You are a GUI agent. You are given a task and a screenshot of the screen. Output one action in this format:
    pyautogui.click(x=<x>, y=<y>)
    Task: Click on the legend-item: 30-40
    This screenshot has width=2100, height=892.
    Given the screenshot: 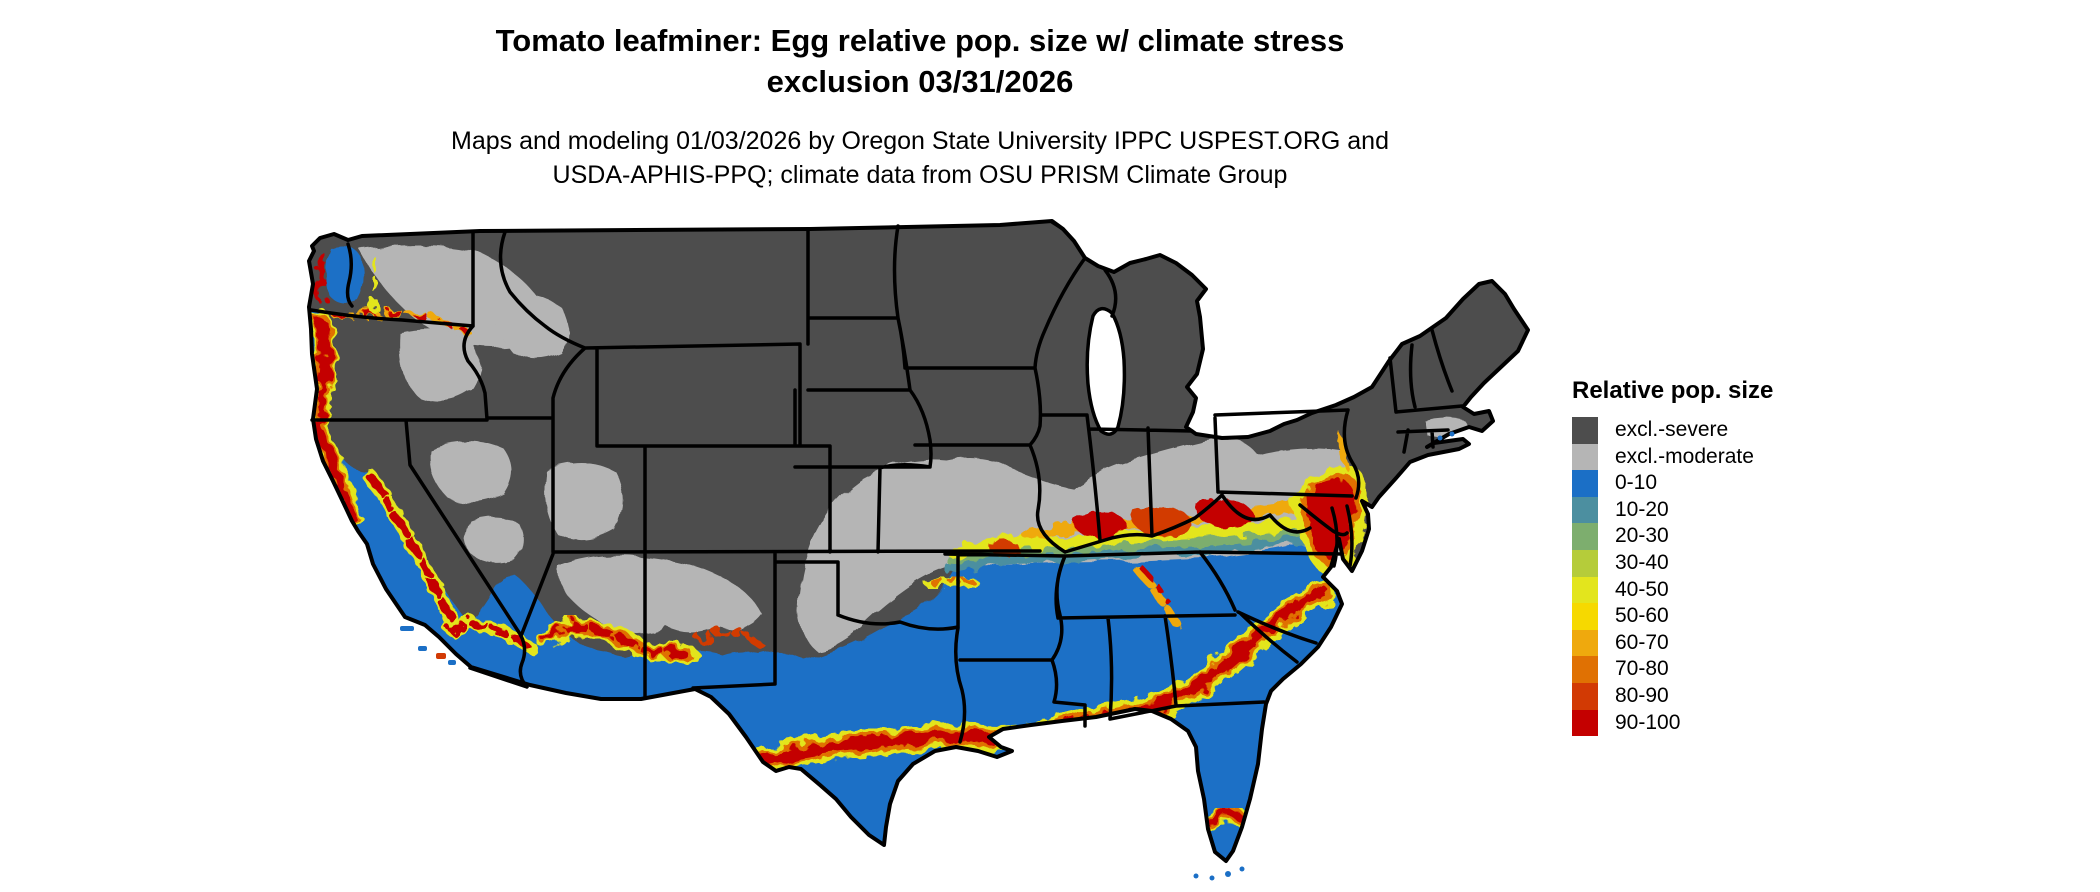 What is the action you would take?
    pyautogui.click(x=1722, y=563)
    